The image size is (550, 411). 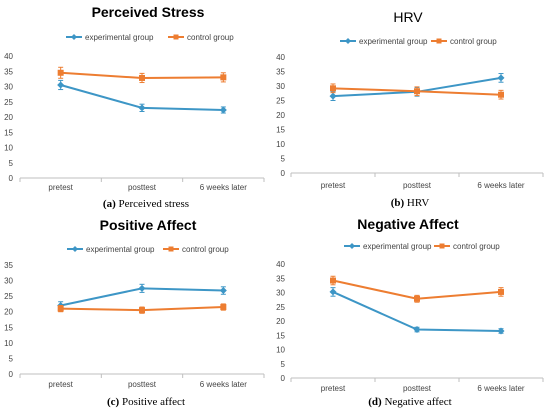 I want to click on caption-letter: (c), so click(x=113, y=402).